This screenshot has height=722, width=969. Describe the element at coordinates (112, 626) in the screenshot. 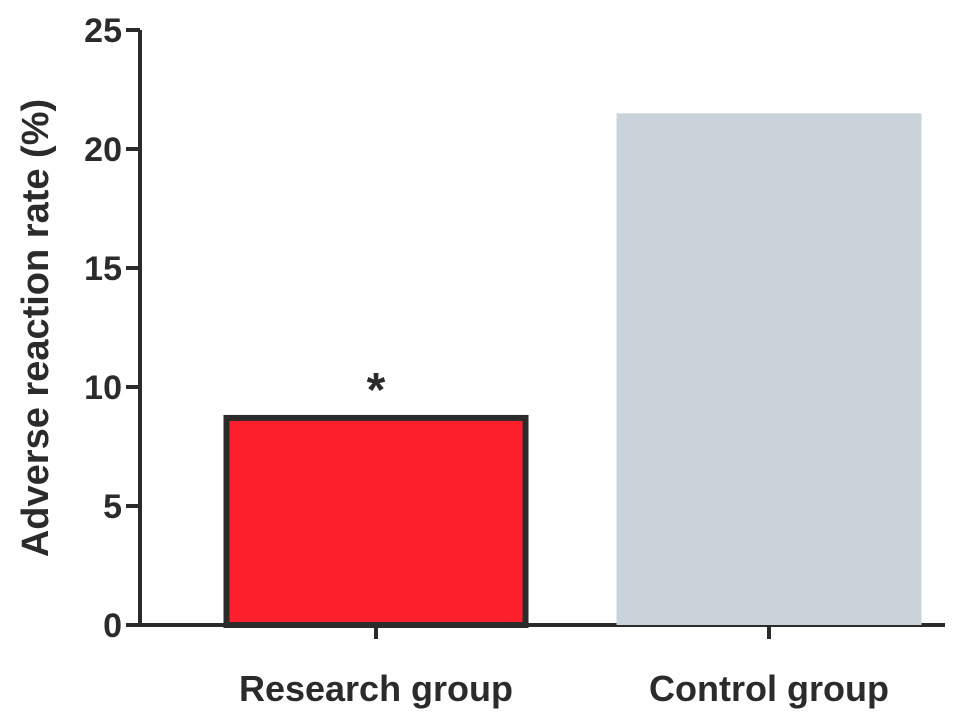

I see `y-tick-label-0: 0` at that location.